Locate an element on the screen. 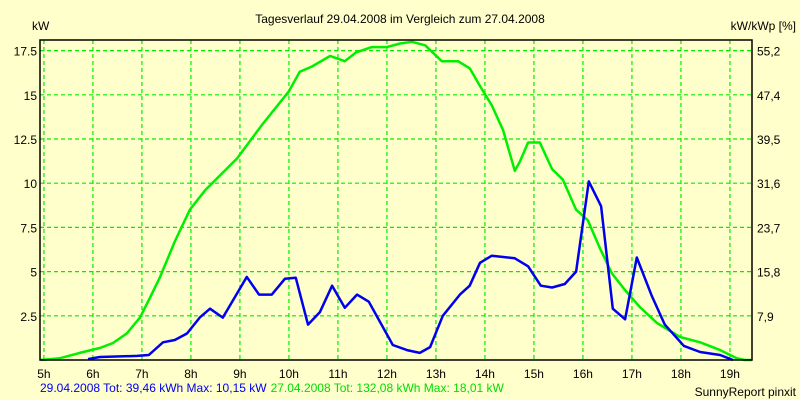 The image size is (800, 400). y-axis-label-left: kW is located at coordinates (41, 26).